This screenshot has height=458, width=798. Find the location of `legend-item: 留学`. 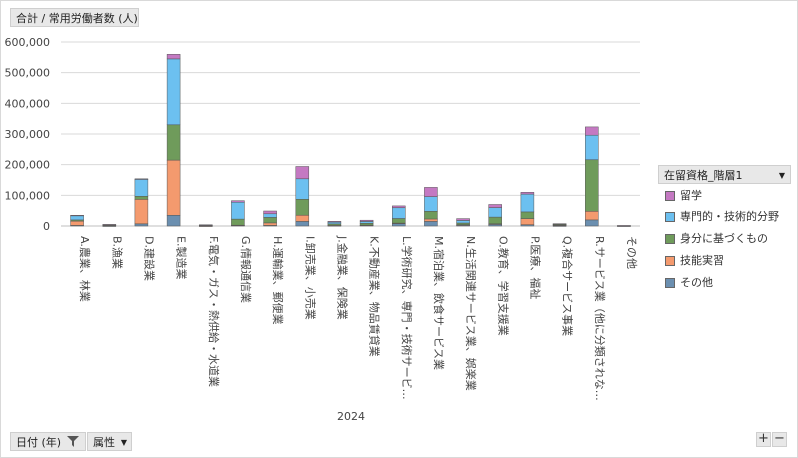

legend-item: 留学 is located at coordinates (683, 194).